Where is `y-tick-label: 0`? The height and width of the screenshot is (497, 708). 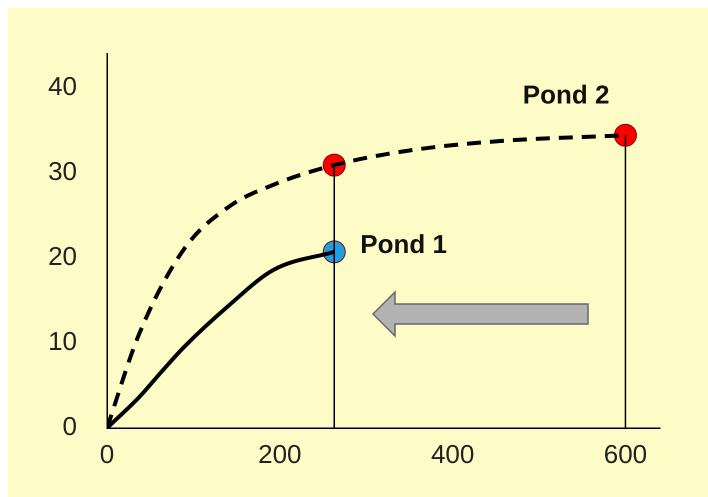
y-tick-label: 0 is located at coordinates (69, 426).